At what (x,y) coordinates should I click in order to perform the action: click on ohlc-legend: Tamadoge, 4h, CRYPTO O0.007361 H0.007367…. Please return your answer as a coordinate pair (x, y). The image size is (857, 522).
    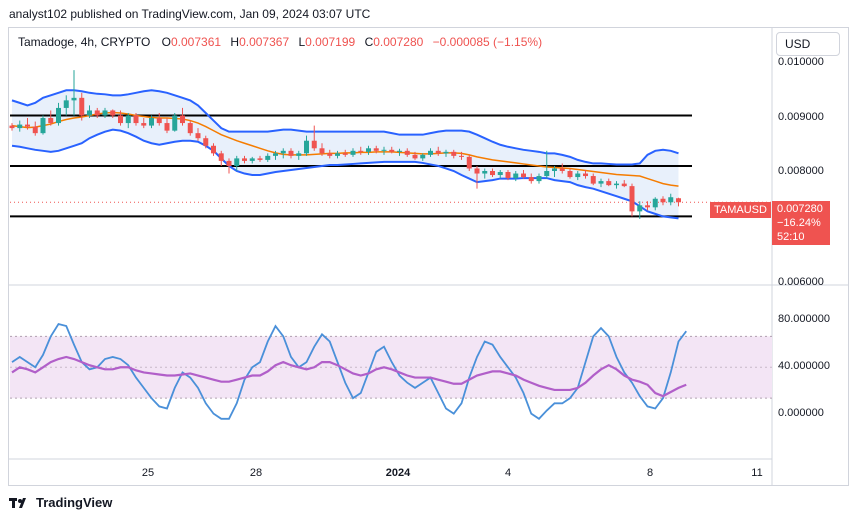
    Looking at the image, I should click on (283, 42).